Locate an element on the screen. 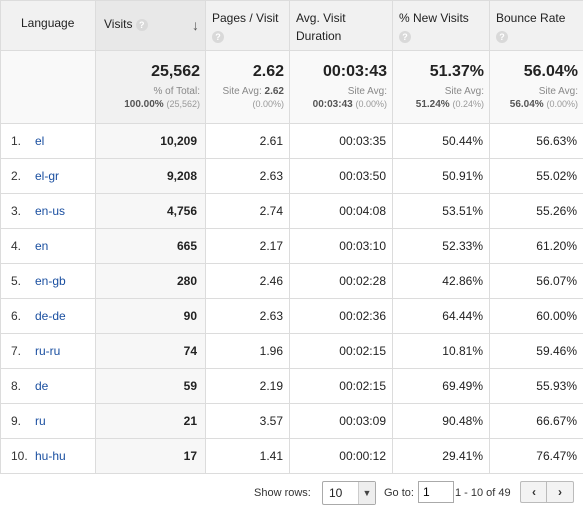 Image resolution: width=583 pixels, height=509 pixels. visits-cell: 665 is located at coordinates (150, 246).